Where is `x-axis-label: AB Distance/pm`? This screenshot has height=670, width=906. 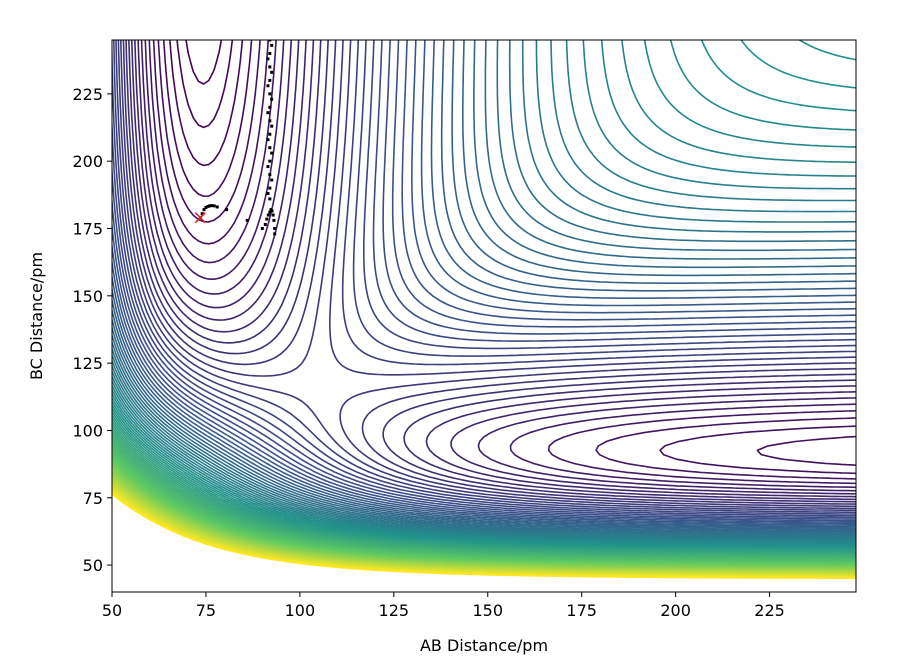 x-axis-label: AB Distance/pm is located at coordinates (484, 645).